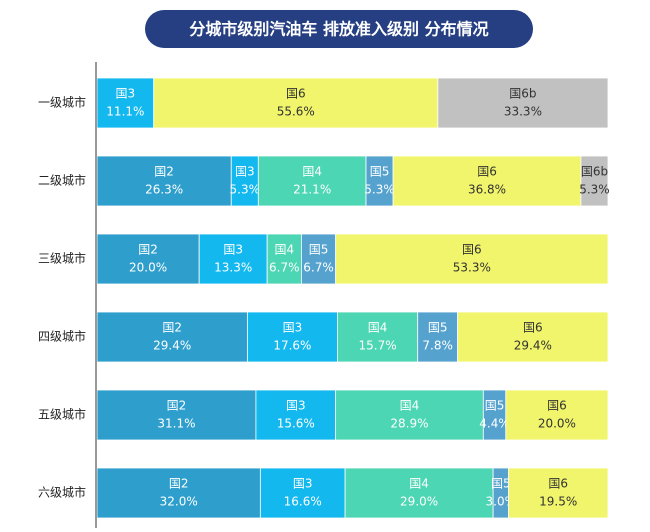  Describe the element at coordinates (125, 112) in the screenshot. I see `data-label: 11.1%` at that location.